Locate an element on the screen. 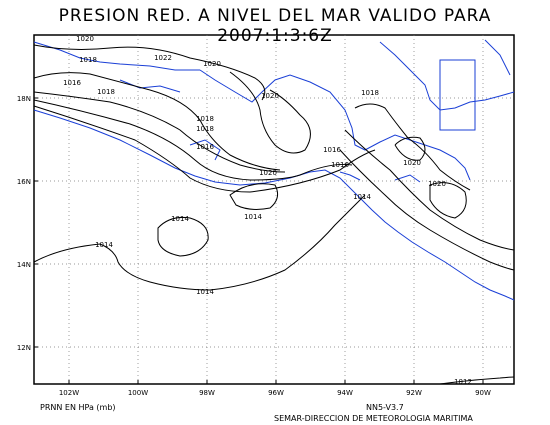  lon-label: 100W is located at coordinates (138, 393).